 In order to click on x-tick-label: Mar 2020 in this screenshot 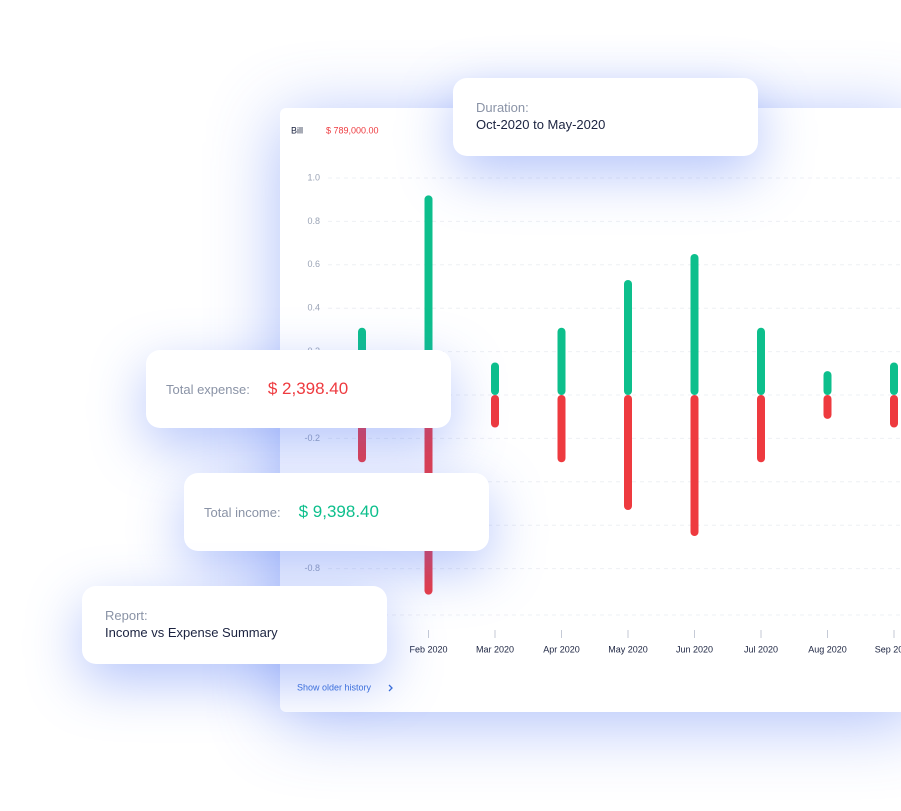, I will do `click(495, 649)`.